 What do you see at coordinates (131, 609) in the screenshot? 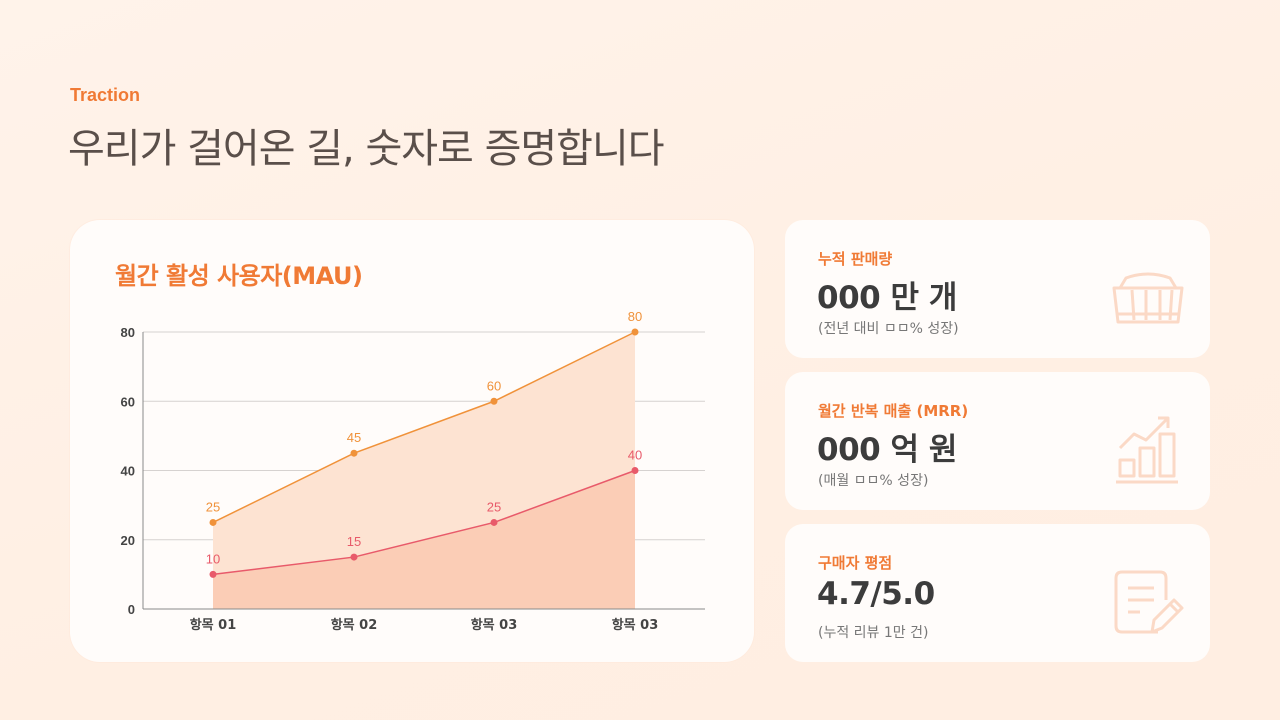
I see `y-tick-label: 0` at bounding box center [131, 609].